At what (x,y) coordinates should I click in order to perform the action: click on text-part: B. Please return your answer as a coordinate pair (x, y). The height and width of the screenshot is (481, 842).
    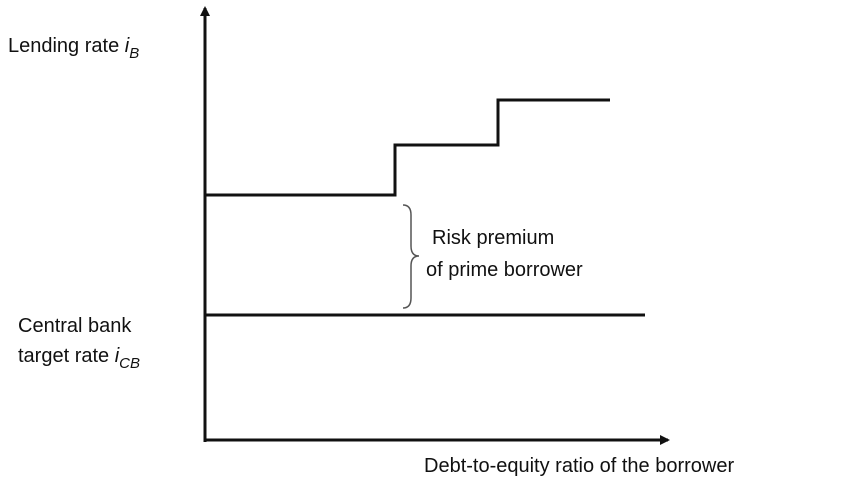
    Looking at the image, I should click on (134, 53).